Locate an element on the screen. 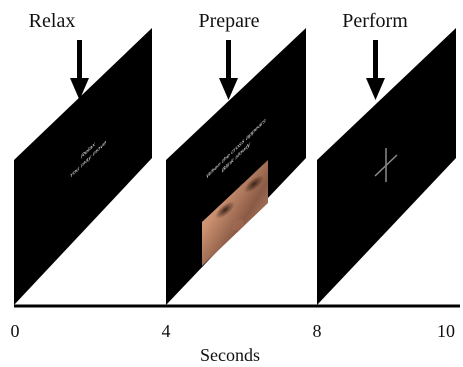 The height and width of the screenshot is (367, 463). face-photo is located at coordinates (235, 213).